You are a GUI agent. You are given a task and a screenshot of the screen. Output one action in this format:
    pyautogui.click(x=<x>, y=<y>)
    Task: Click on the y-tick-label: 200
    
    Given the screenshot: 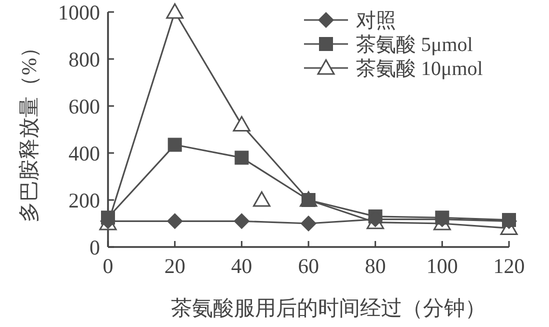 What is the action you would take?
    pyautogui.click(x=84, y=200)
    